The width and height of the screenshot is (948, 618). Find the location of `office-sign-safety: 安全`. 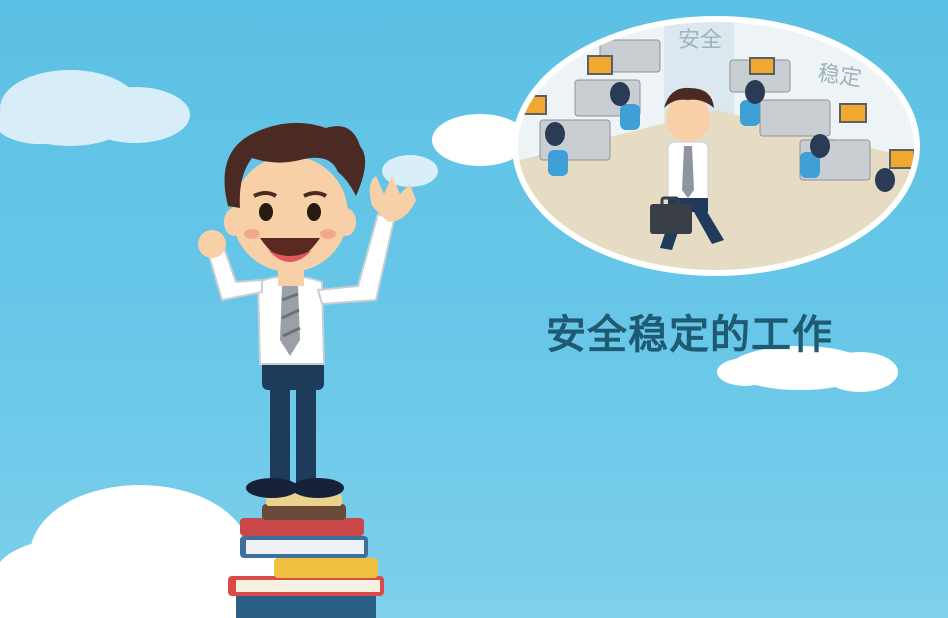

office-sign-safety: 安全 is located at coordinates (700, 40).